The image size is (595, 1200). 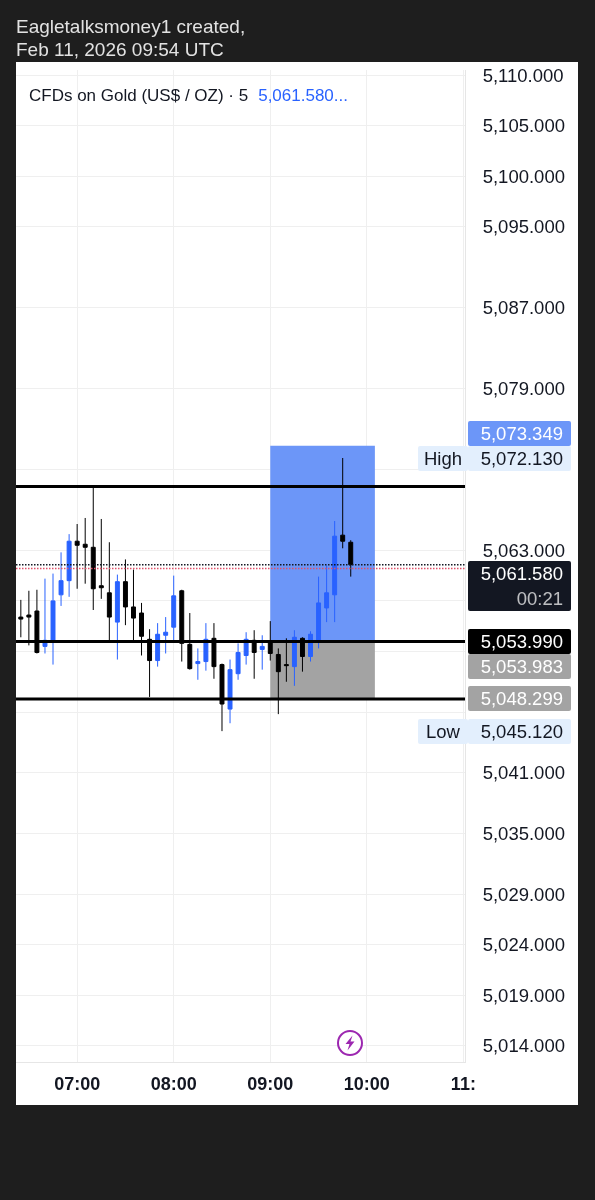 I want to click on text: 5,072.130, so click(x=521, y=458).